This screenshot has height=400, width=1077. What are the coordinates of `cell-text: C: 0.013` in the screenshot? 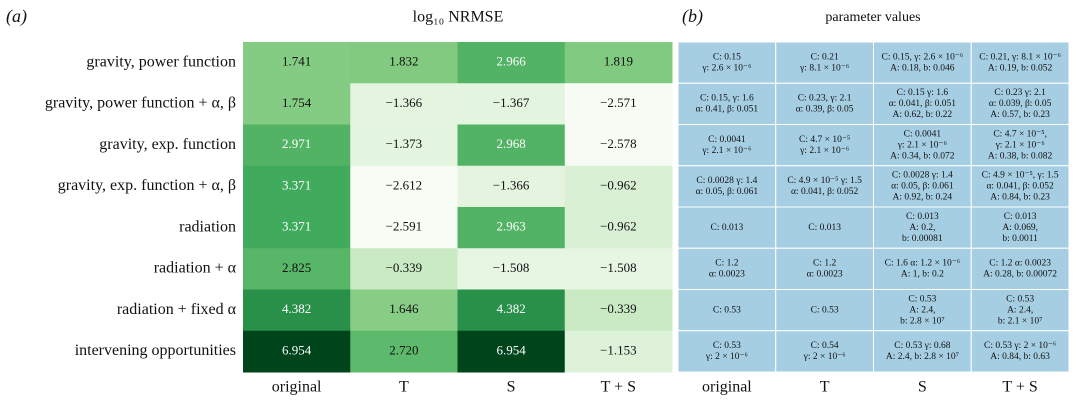 It's located at (824, 228).